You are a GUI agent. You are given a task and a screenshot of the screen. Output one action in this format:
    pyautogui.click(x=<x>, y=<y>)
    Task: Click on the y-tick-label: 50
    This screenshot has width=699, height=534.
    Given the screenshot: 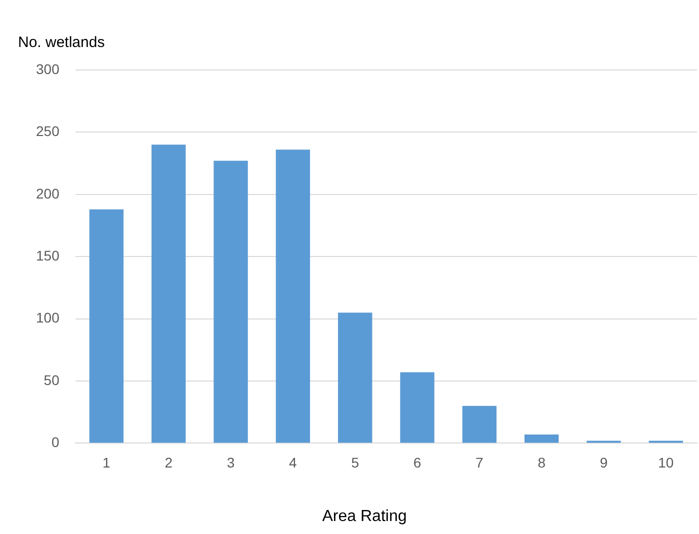 What is the action you would take?
    pyautogui.click(x=52, y=380)
    